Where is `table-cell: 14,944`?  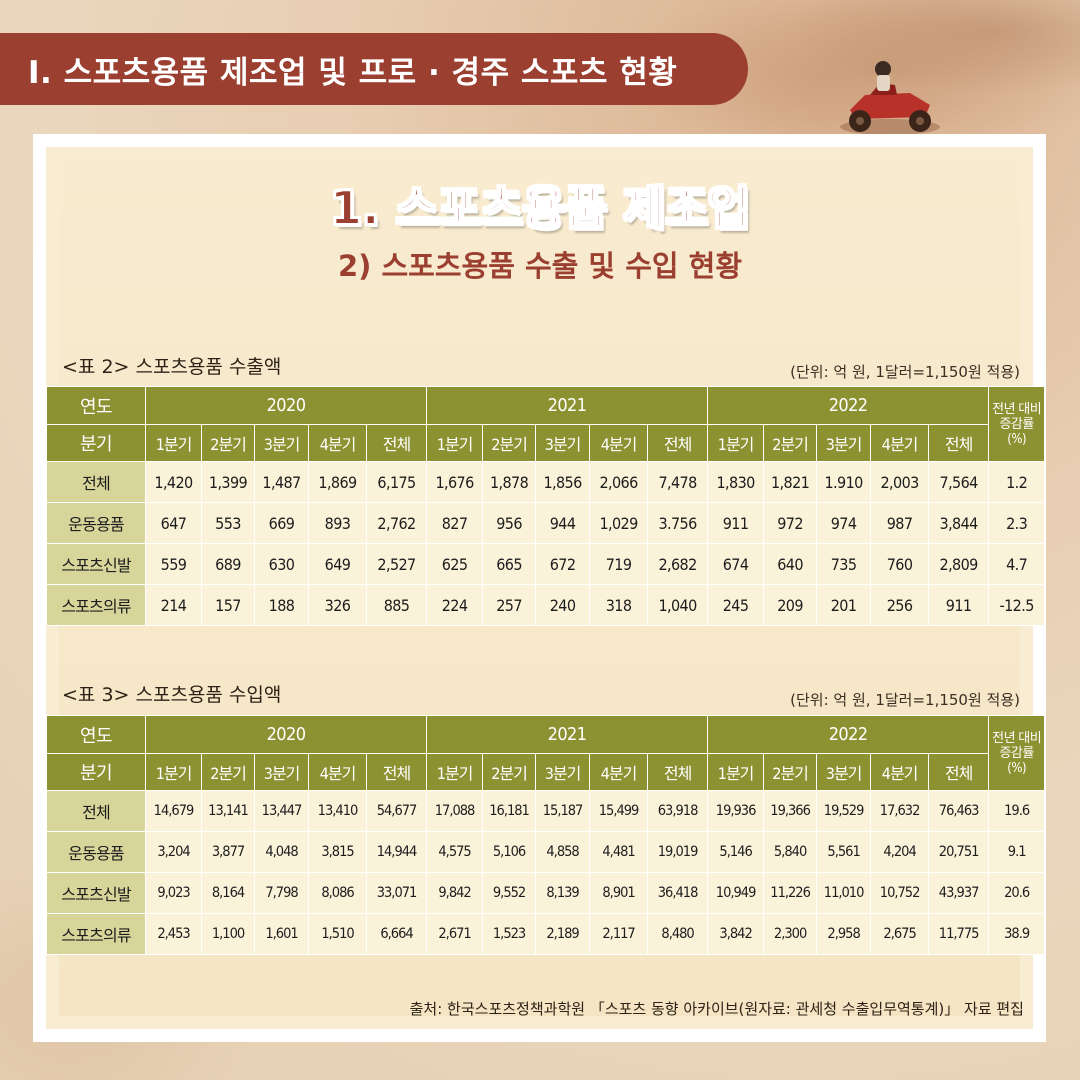 table-cell: 14,944 is located at coordinates (396, 852).